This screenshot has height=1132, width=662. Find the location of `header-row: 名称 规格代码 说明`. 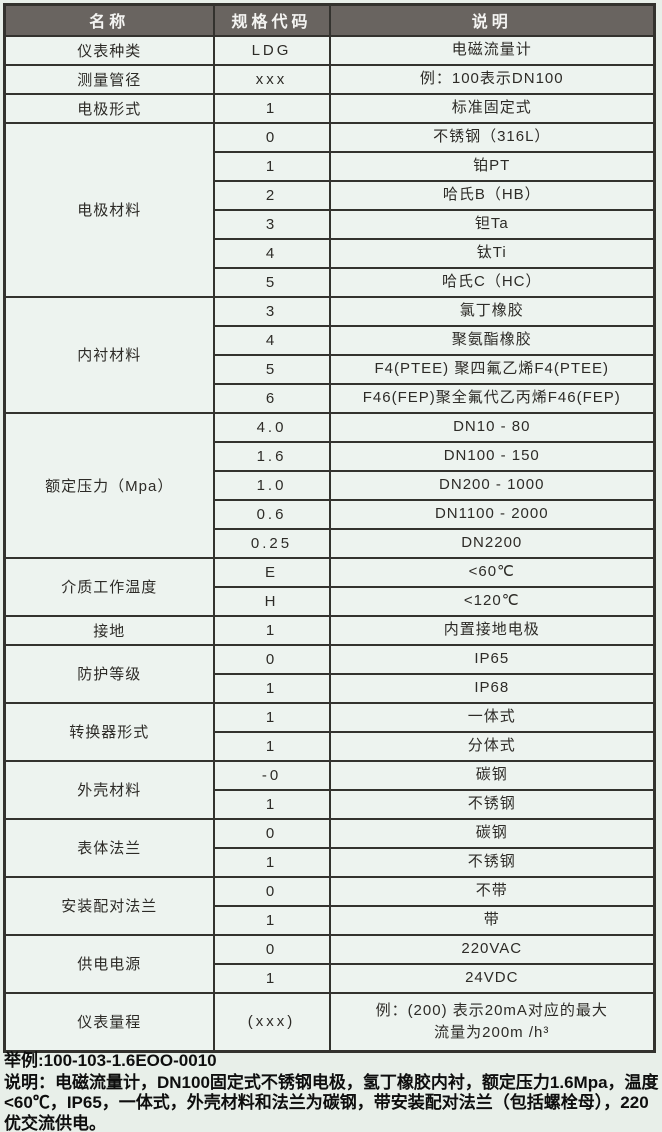

header-row: 名称 规格代码 说明 is located at coordinates (329, 20).